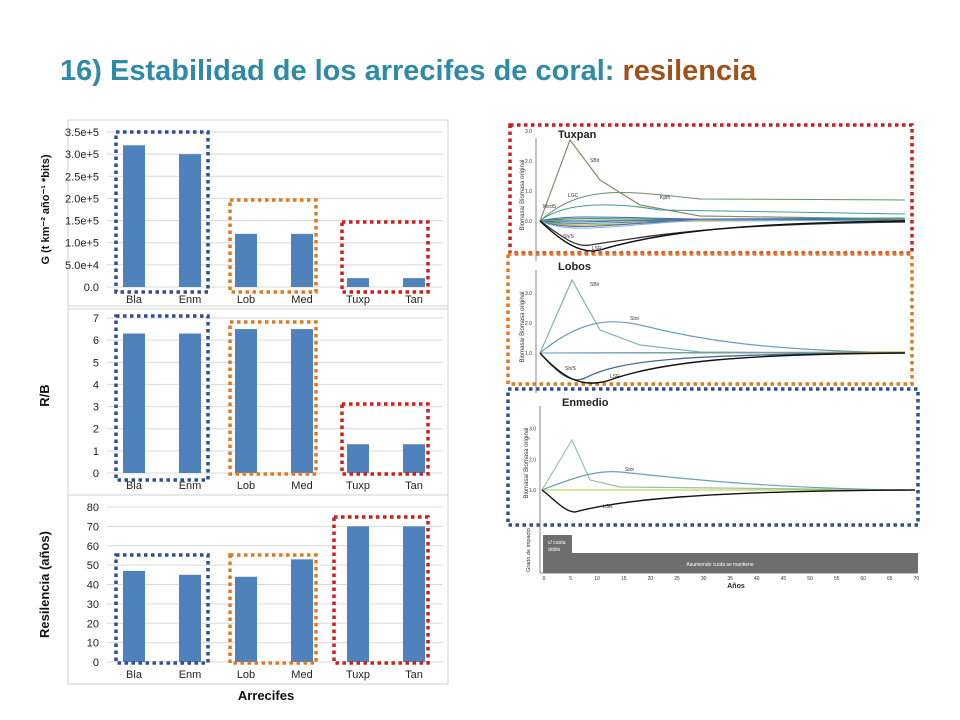 The width and height of the screenshot is (960, 720). Describe the element at coordinates (96, 363) in the screenshot. I see `y-tick-label: 5` at that location.